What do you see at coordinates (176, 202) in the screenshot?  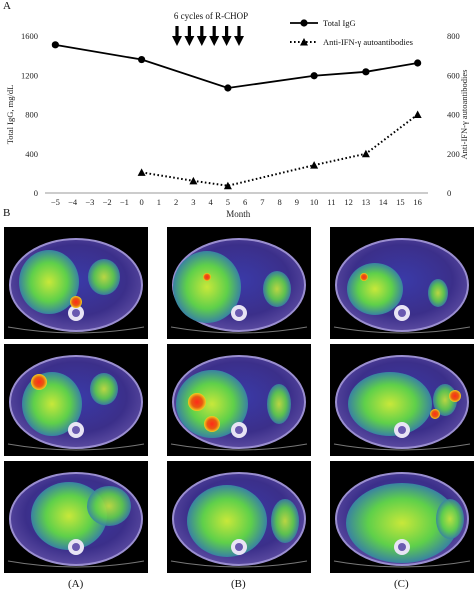 I see `x-tick-label: 2` at bounding box center [176, 202].